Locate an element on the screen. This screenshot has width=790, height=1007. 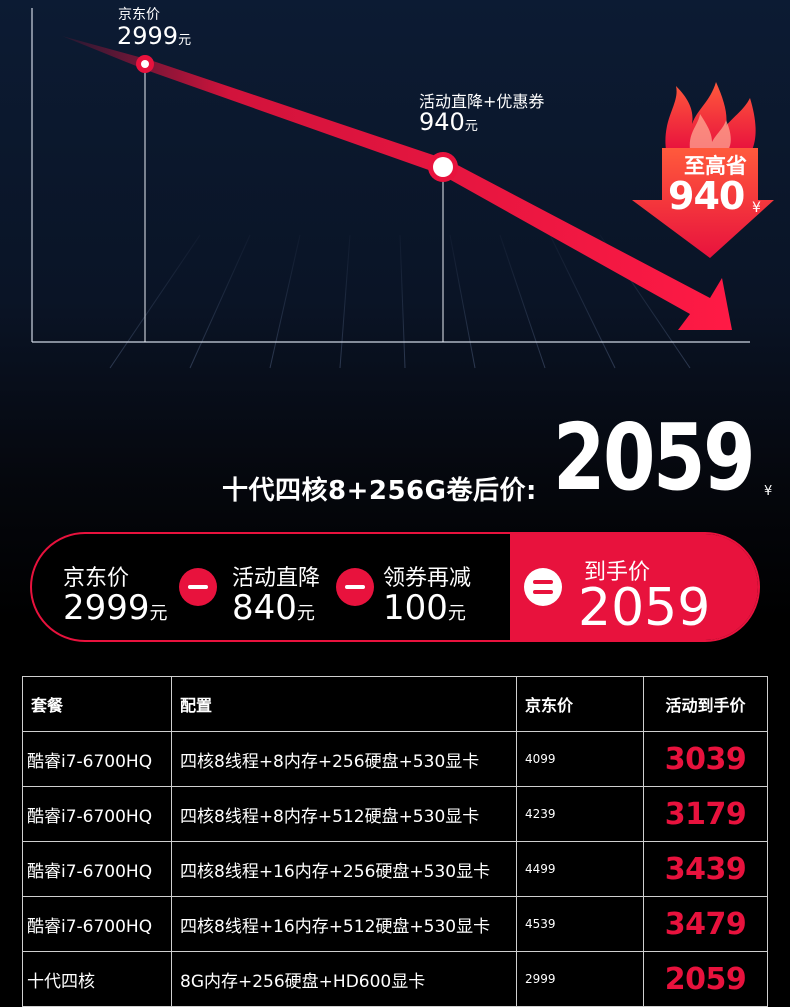
cell-jd-price: 4539 is located at coordinates (580, 924).